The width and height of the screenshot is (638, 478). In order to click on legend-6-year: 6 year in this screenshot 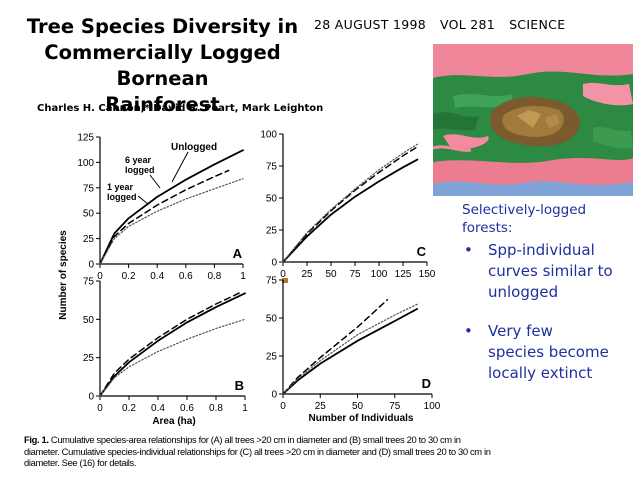, I will do `click(138, 160)`.